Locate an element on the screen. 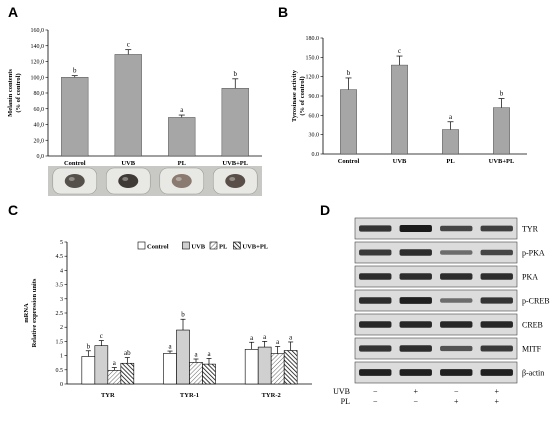 This screenshot has height=425, width=550. y-axis-label-line: Melanin contents is located at coordinates (10, 93).